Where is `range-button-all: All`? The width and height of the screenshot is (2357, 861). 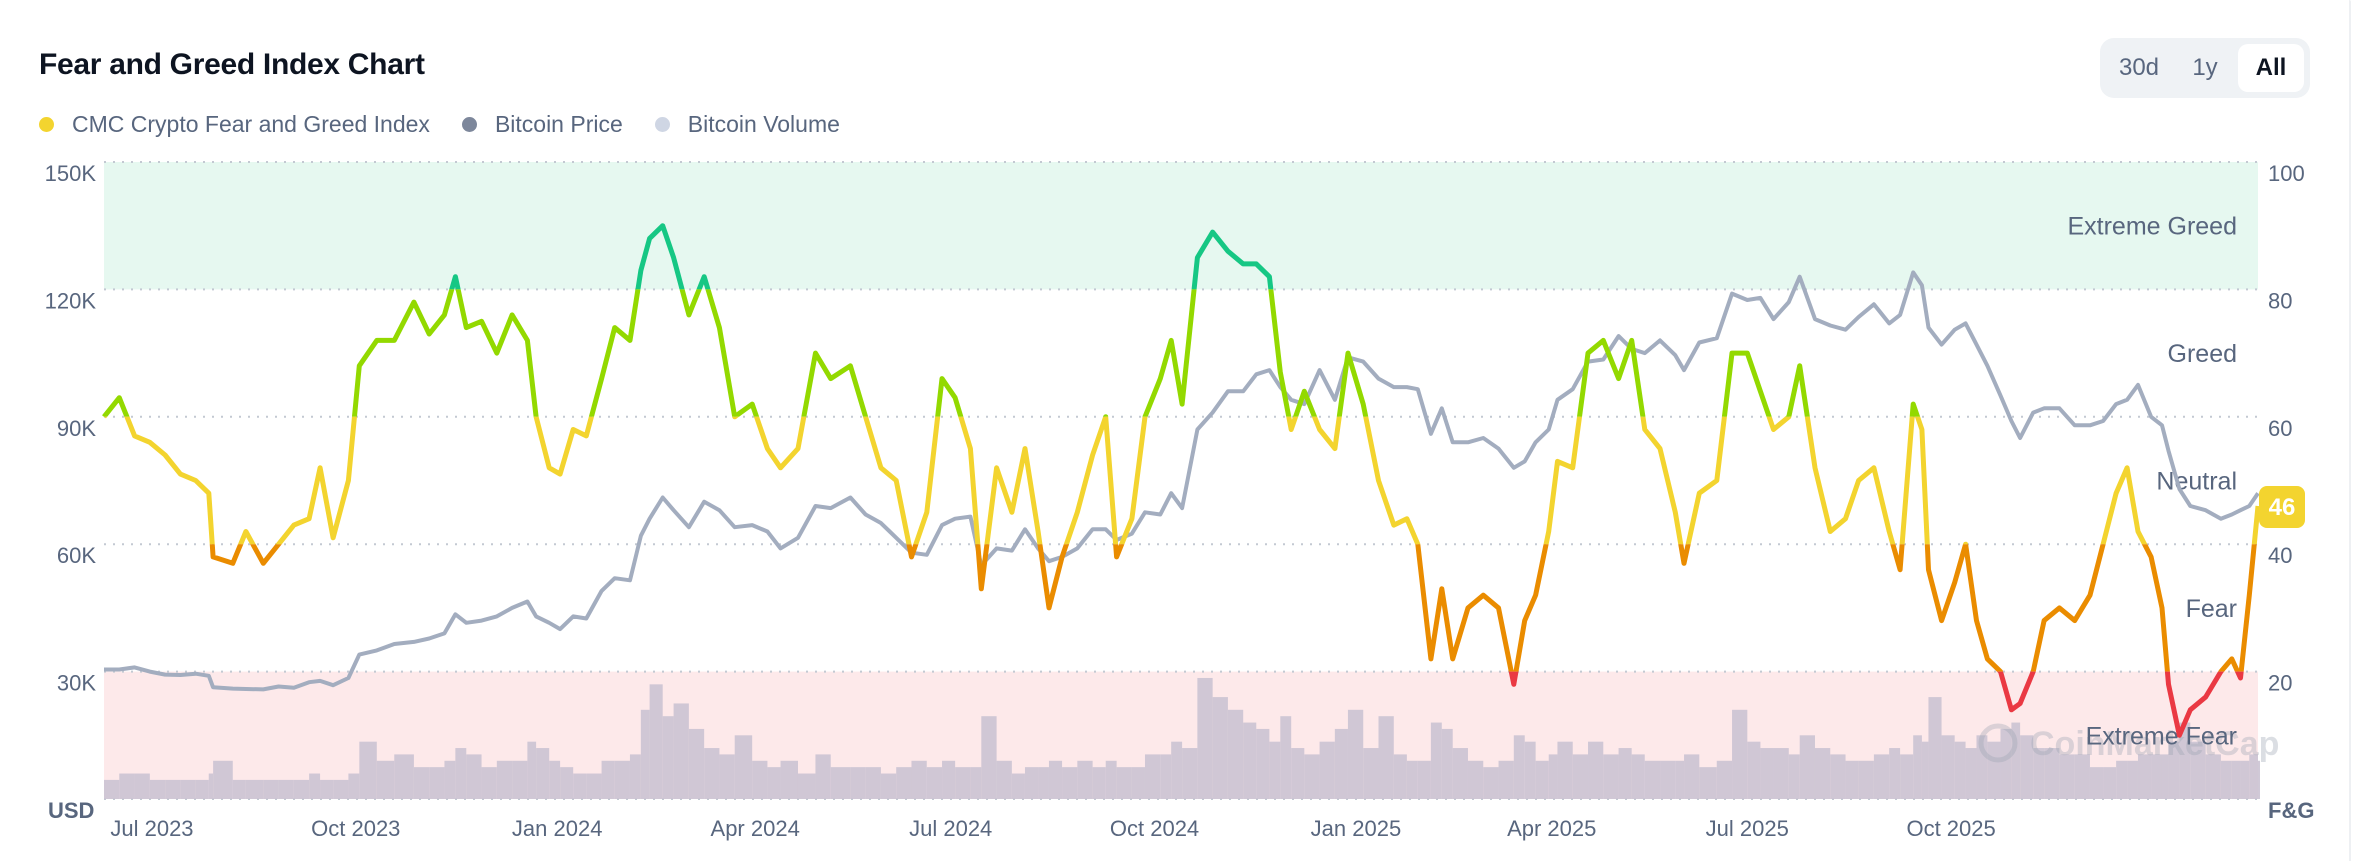
range-button-all: All is located at coordinates (2271, 68).